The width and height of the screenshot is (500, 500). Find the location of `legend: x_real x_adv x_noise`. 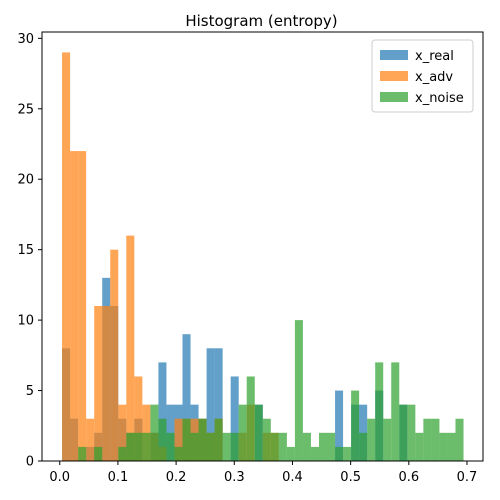

legend: x_real x_adv x_noise is located at coordinates (422, 76).